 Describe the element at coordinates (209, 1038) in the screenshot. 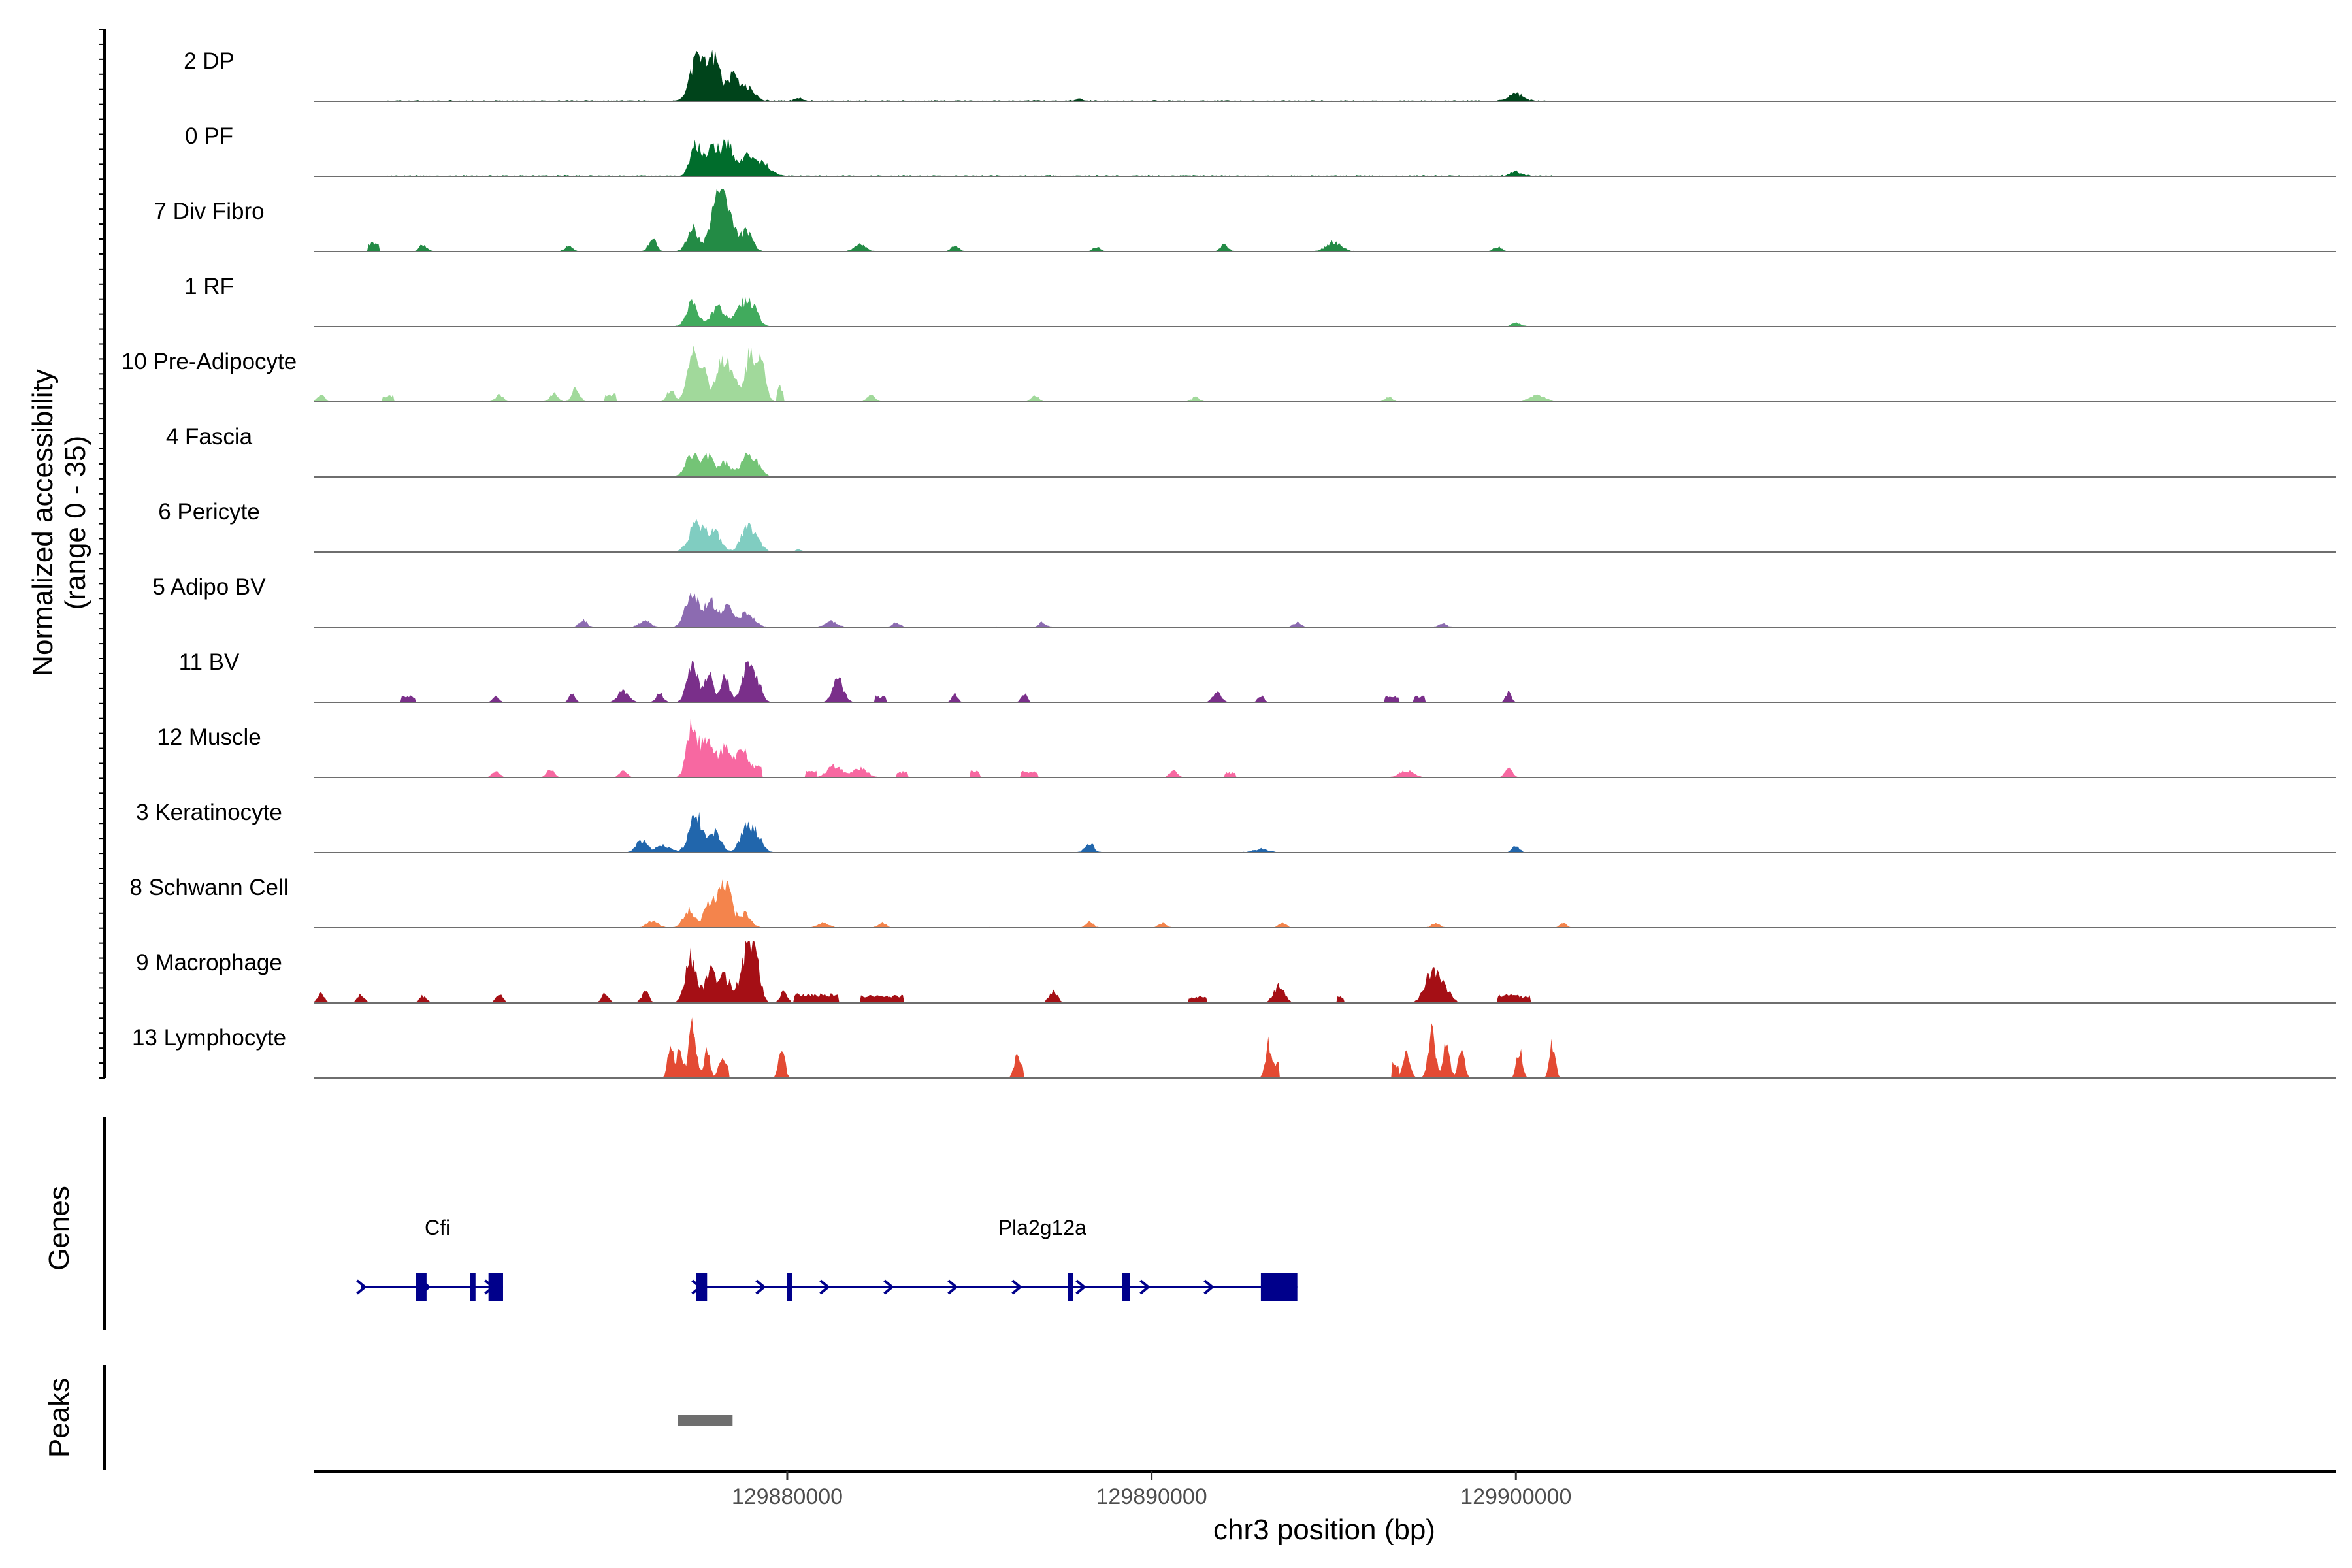

I see `track-label: 13 Lymphocyte` at that location.